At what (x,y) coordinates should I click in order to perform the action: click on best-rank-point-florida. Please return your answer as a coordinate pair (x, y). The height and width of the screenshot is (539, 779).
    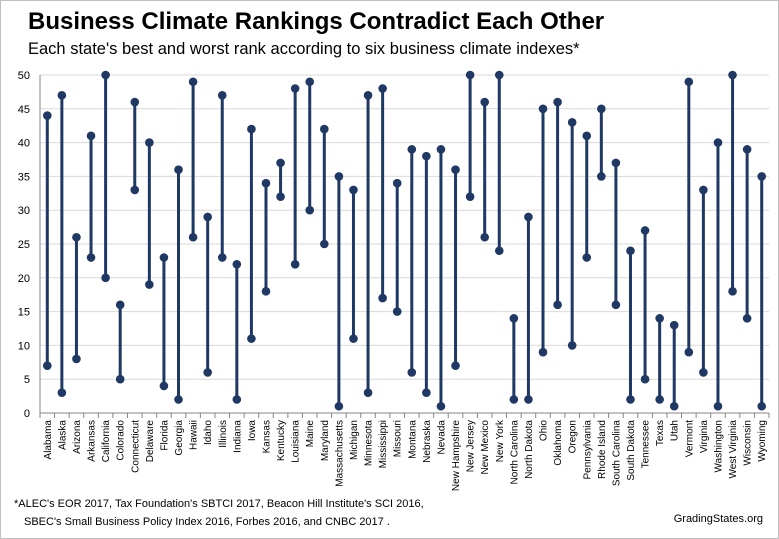
    Looking at the image, I should click on (164, 386).